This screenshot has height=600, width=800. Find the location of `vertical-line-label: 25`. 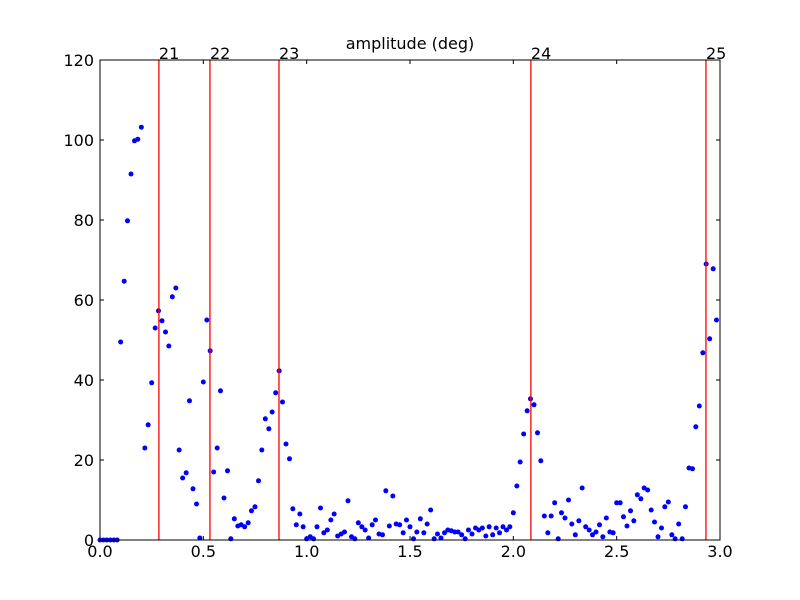

vertical-line-label: 25 is located at coordinates (716, 53).